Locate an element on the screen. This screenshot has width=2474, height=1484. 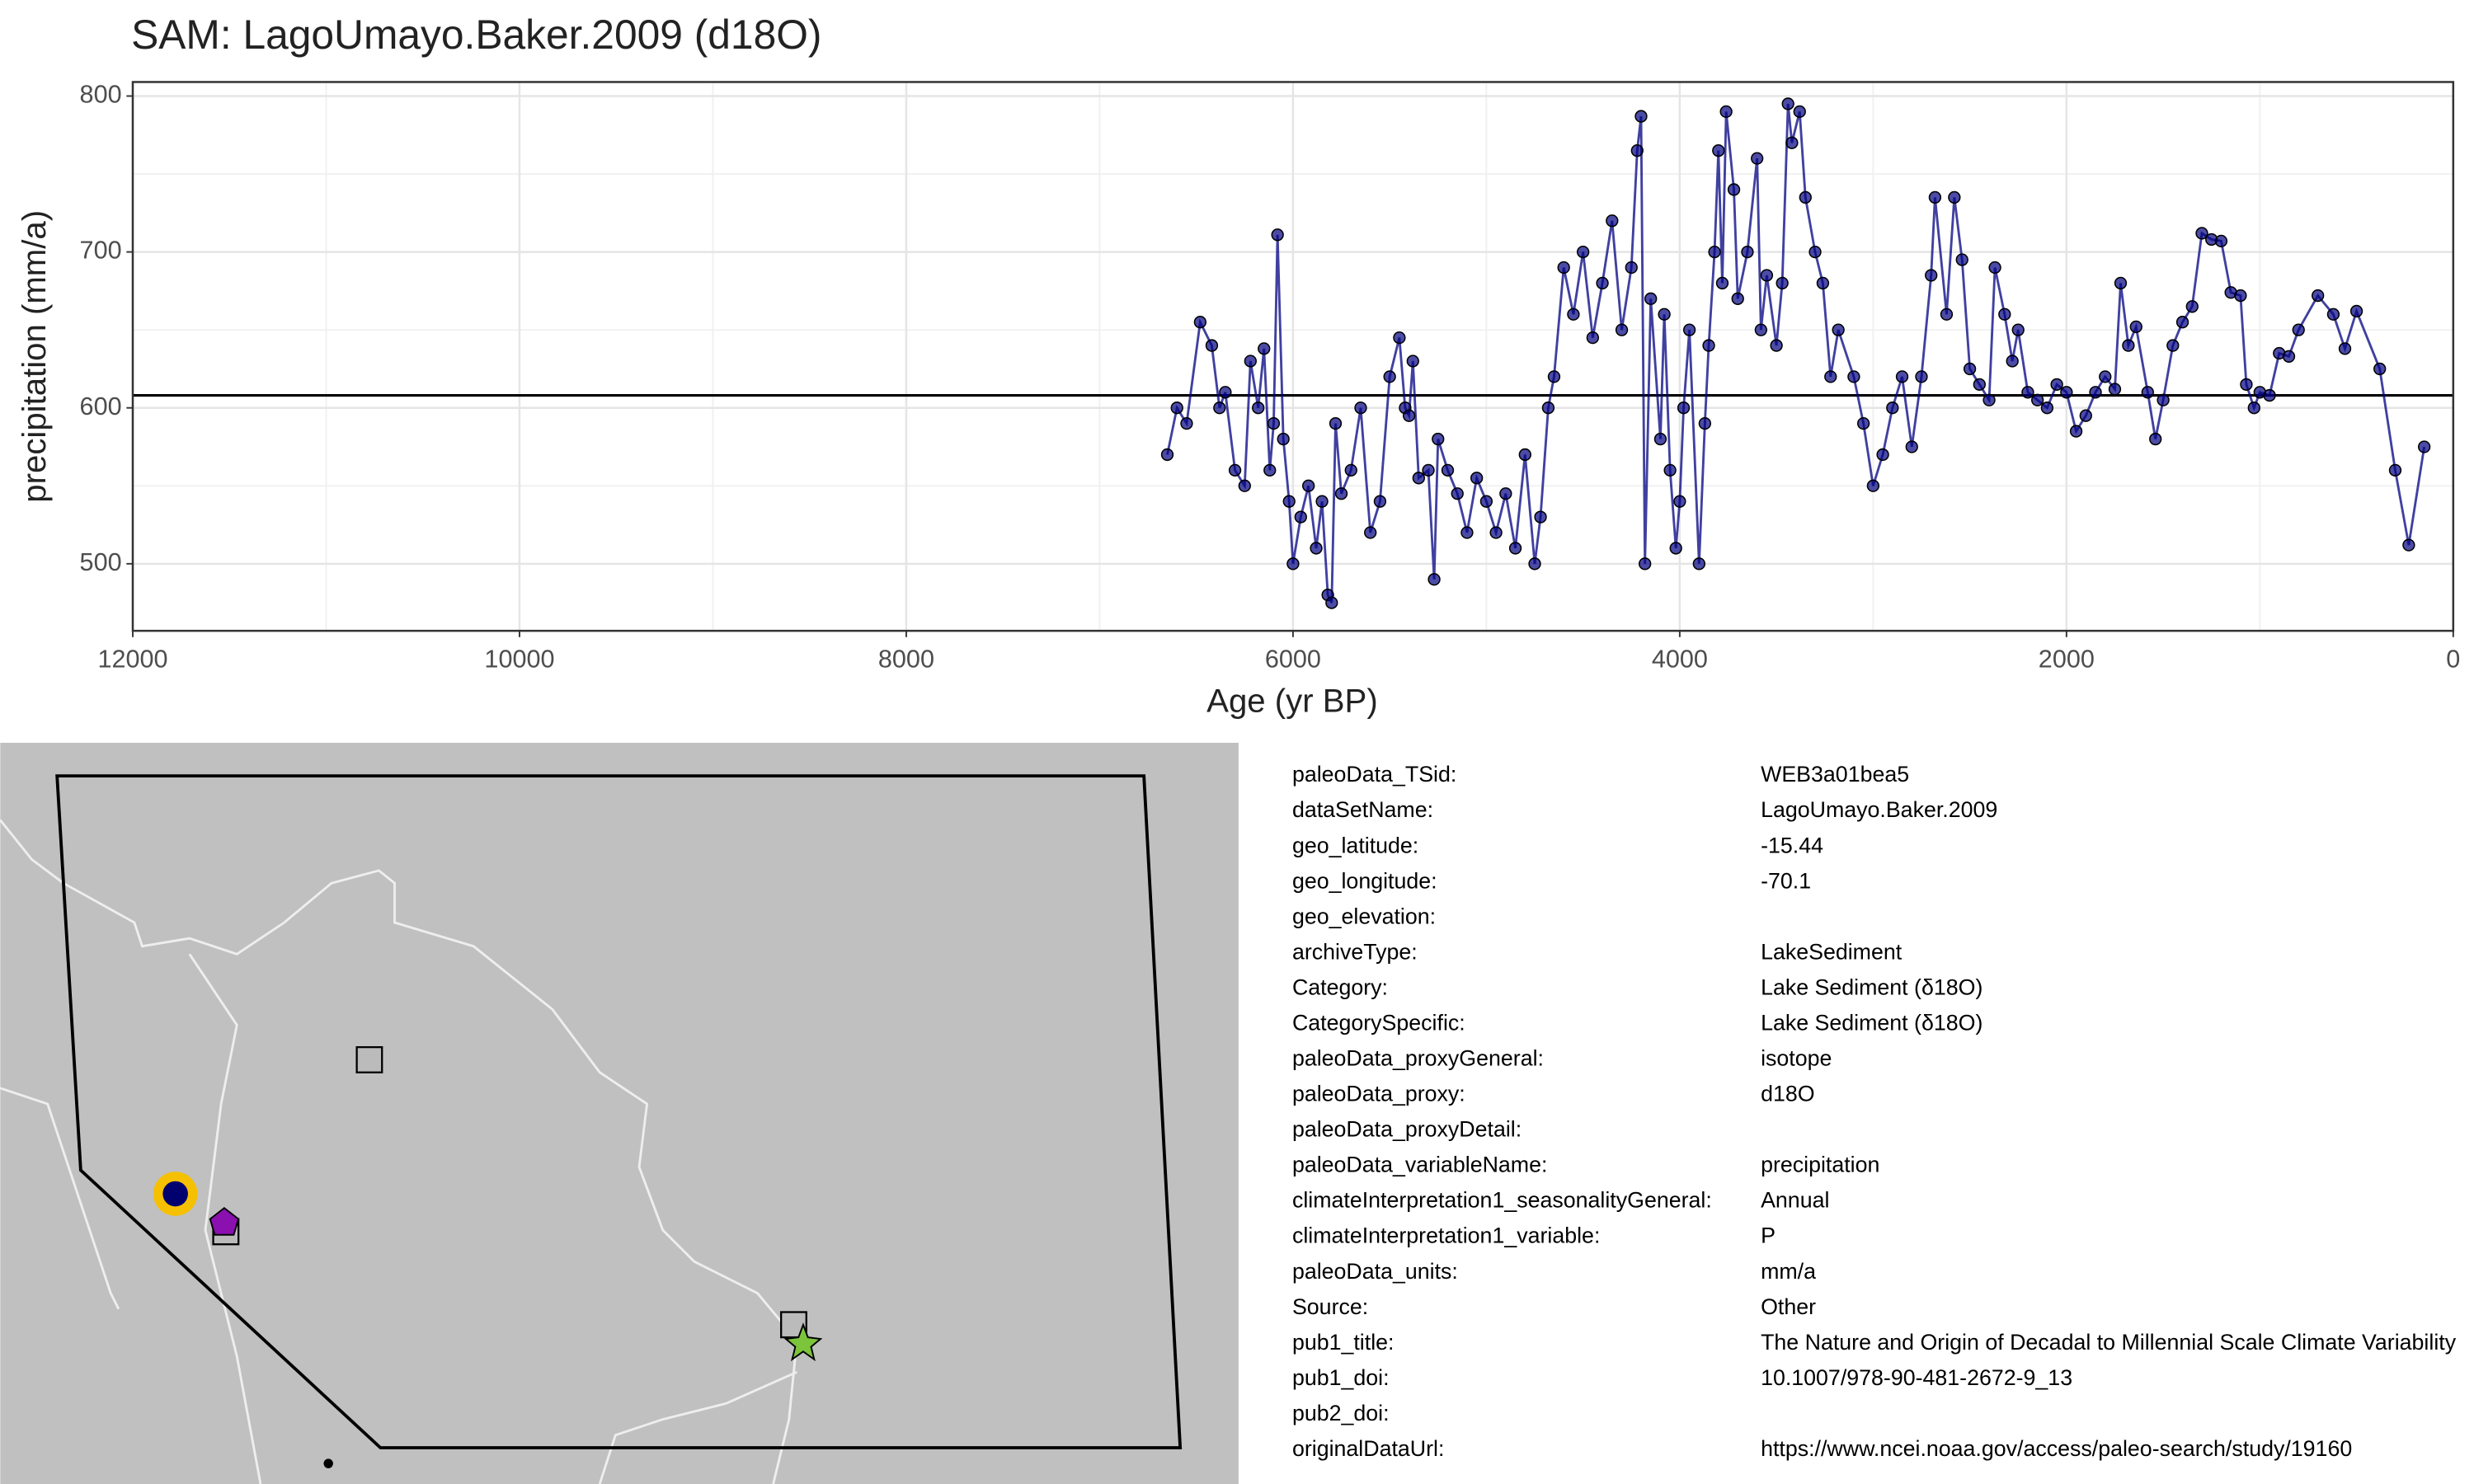
x-tick-label: 4000 is located at coordinates (1680, 660).